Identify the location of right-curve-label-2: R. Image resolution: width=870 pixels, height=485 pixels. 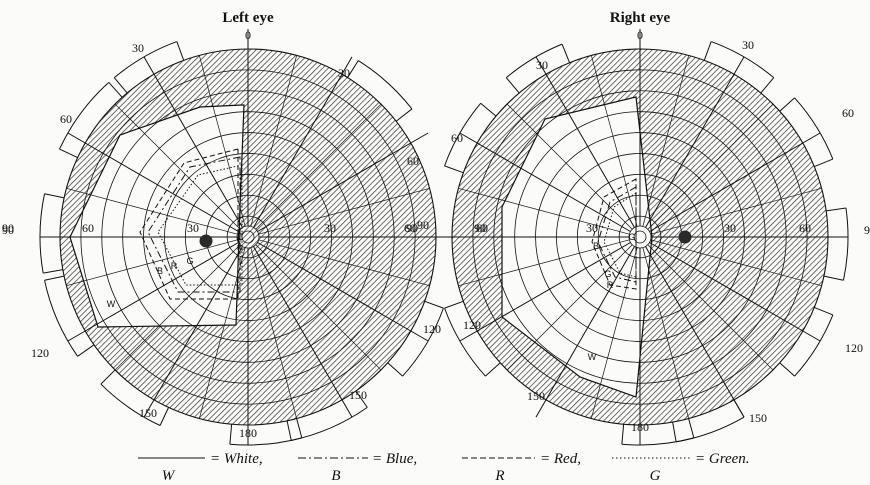
(610, 285).